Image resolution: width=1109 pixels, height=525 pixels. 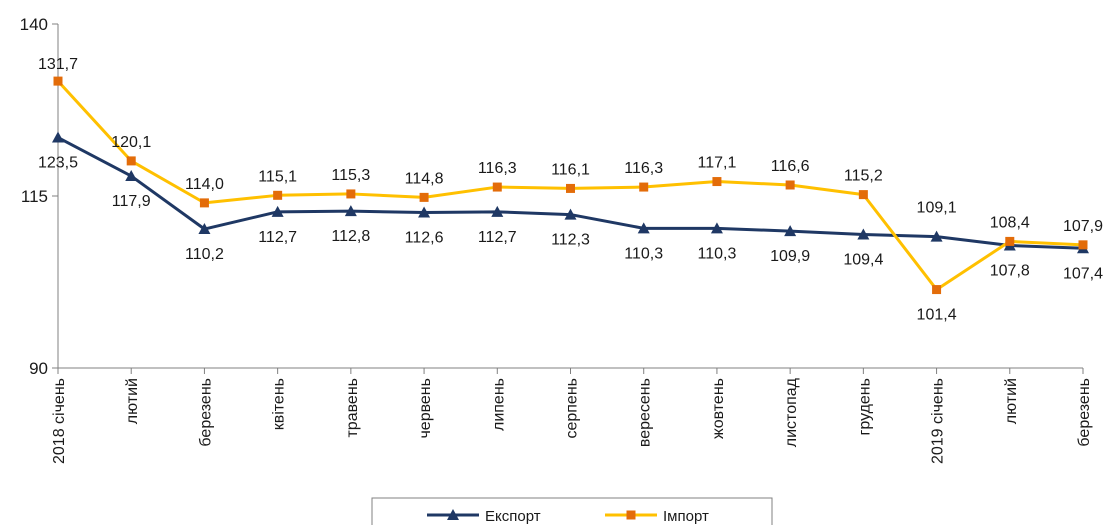 What do you see at coordinates (790, 166) in the screenshot?
I see `data-label-import: 116,6` at bounding box center [790, 166].